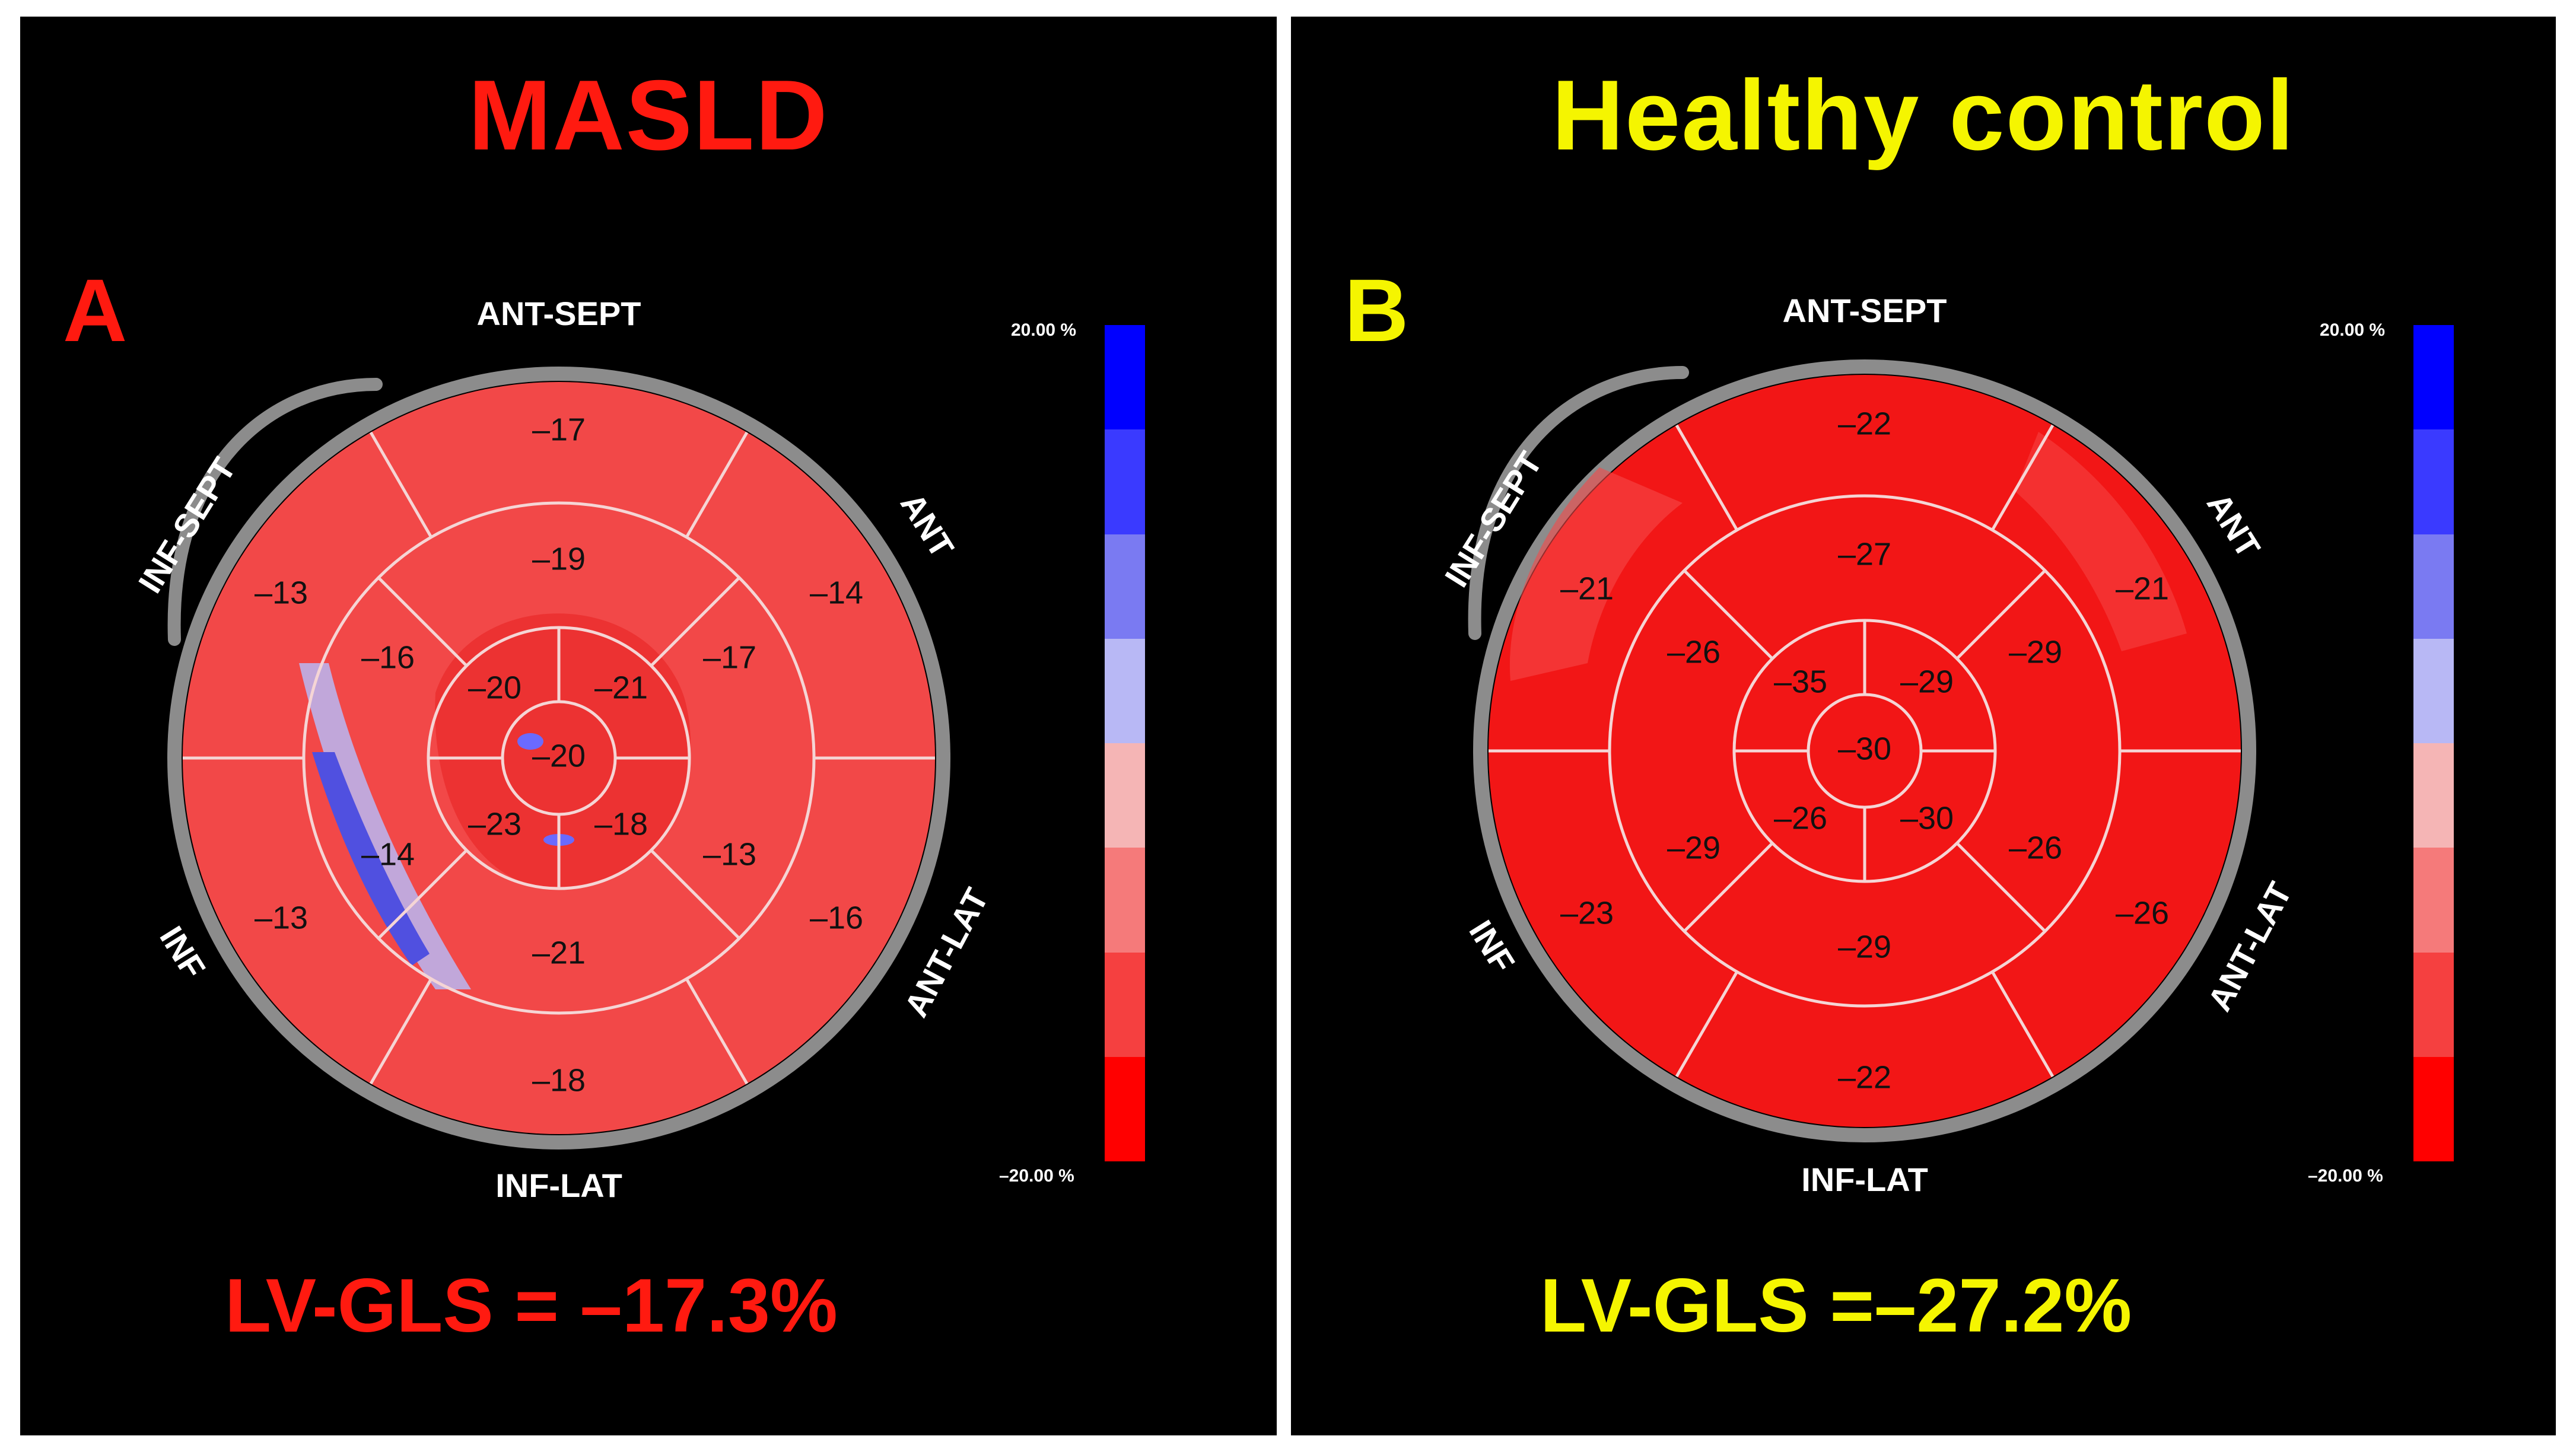 This screenshot has height=1452, width=2576. Describe the element at coordinates (1836, 1305) in the screenshot. I see `lv-gls-value: LV-GLS =–27.2%` at that location.